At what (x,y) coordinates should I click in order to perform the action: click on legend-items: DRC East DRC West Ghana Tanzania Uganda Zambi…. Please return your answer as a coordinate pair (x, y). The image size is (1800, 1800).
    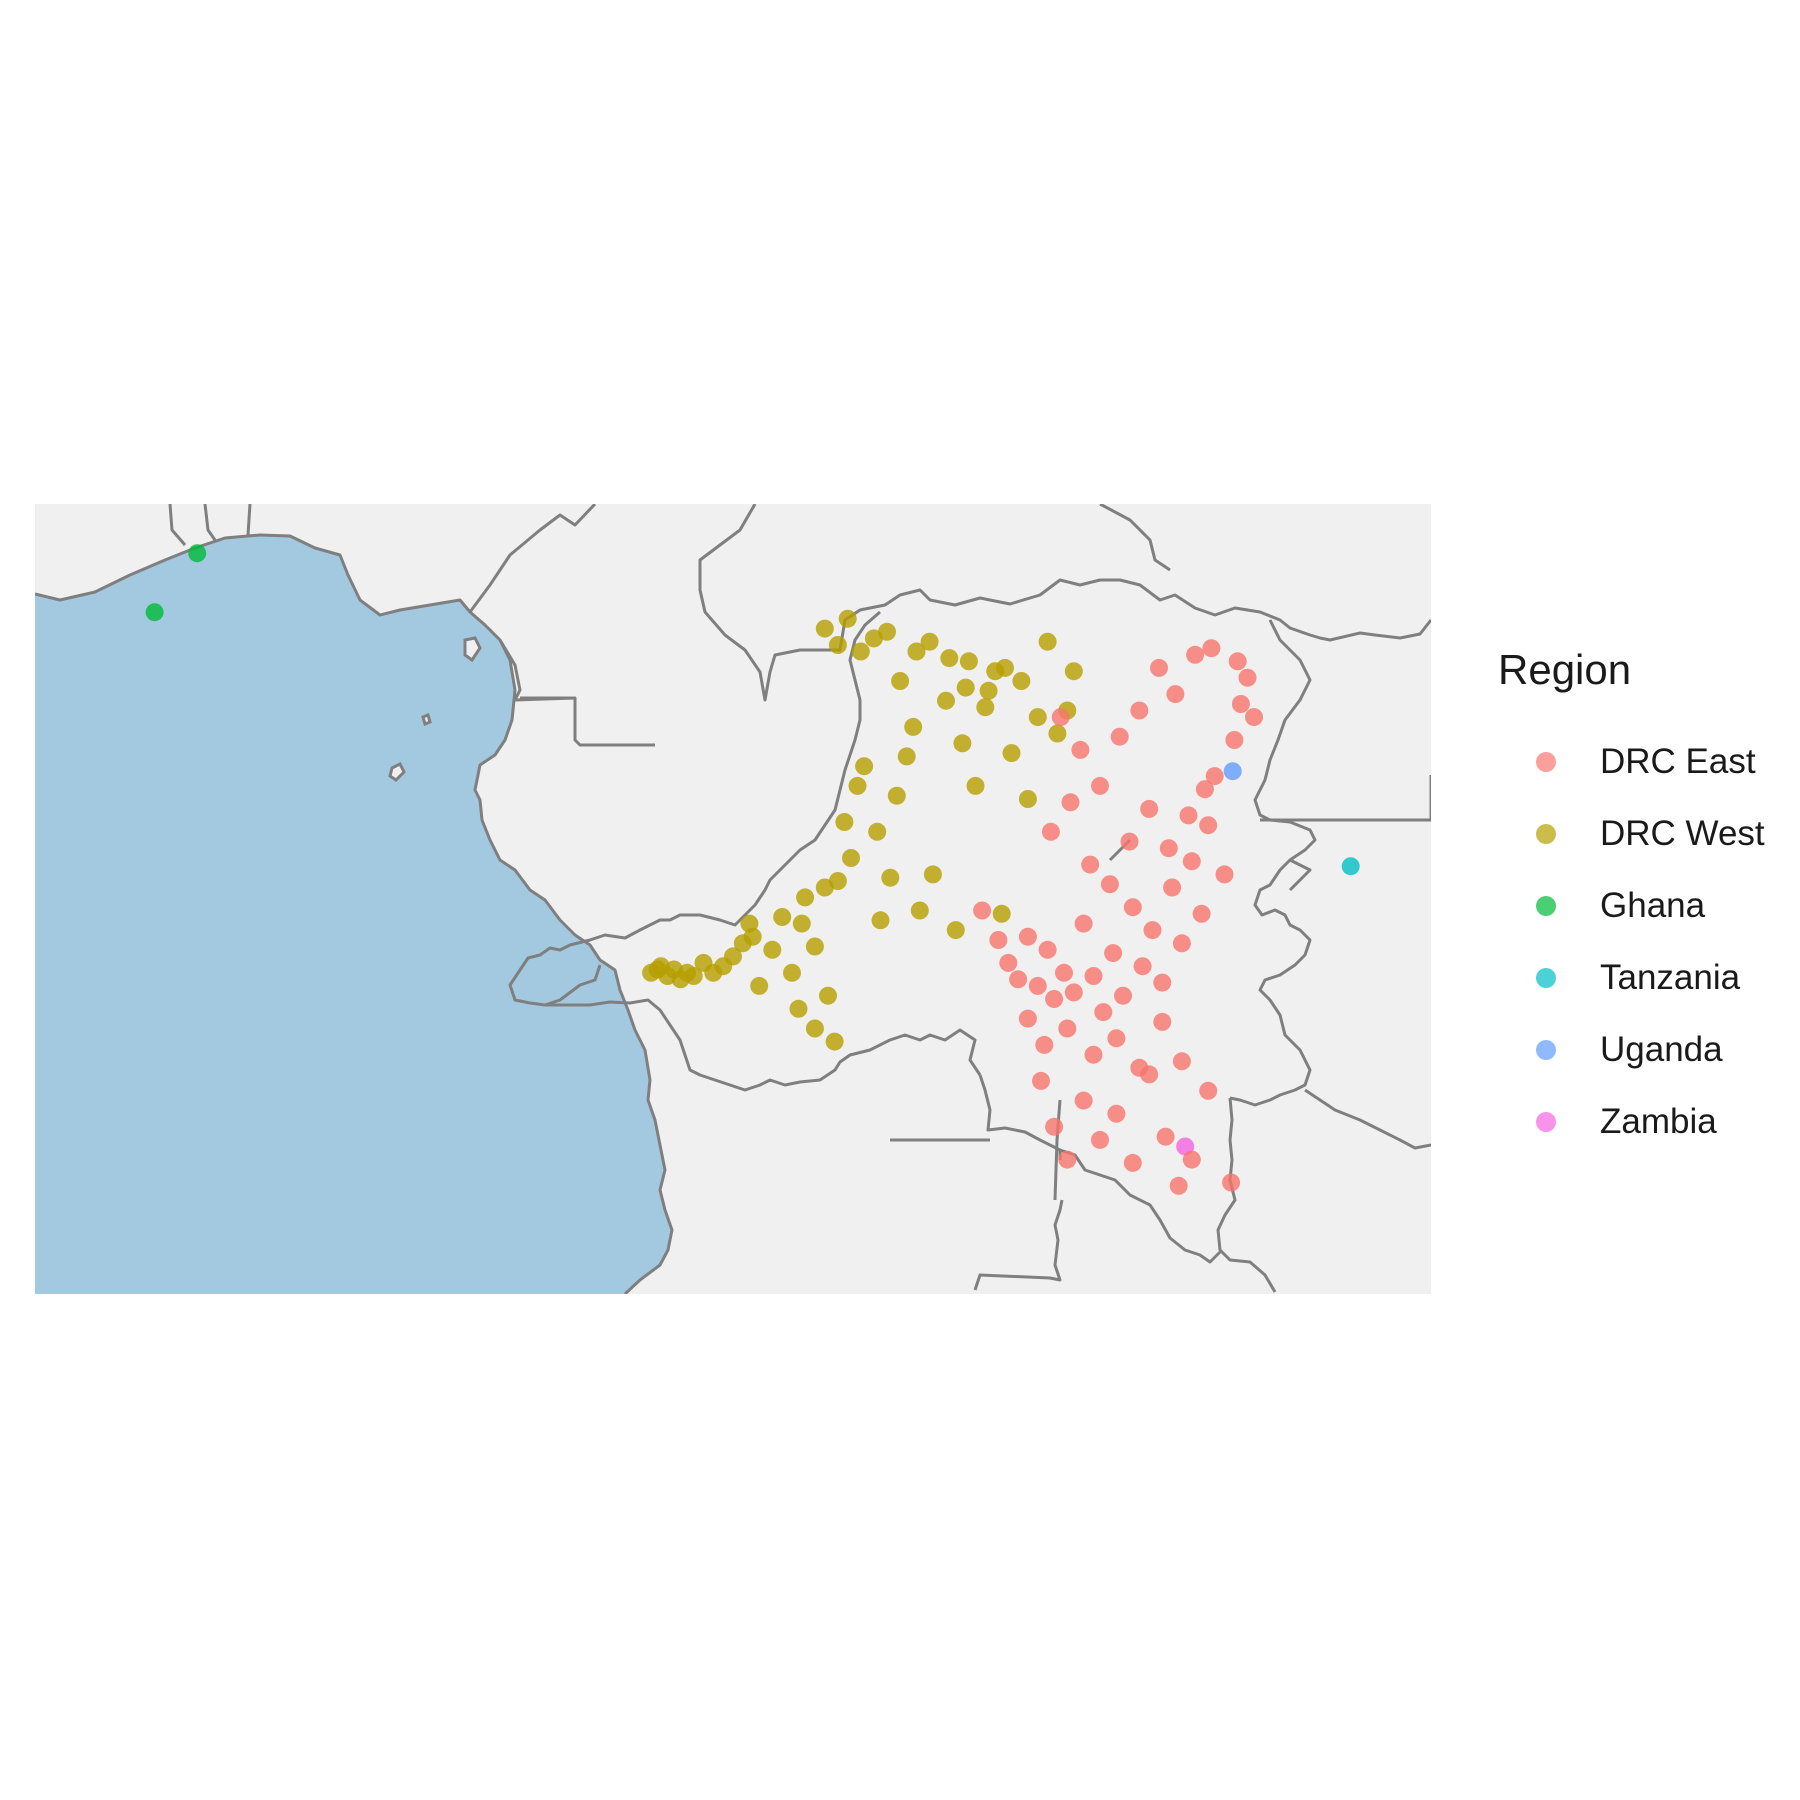
    Looking at the image, I should click on (1631, 942).